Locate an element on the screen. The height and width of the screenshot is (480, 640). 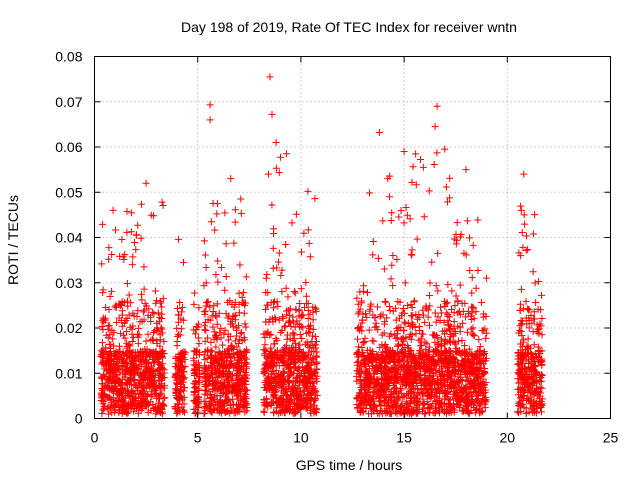
y-tick-label: 0 is located at coordinates (79, 419).